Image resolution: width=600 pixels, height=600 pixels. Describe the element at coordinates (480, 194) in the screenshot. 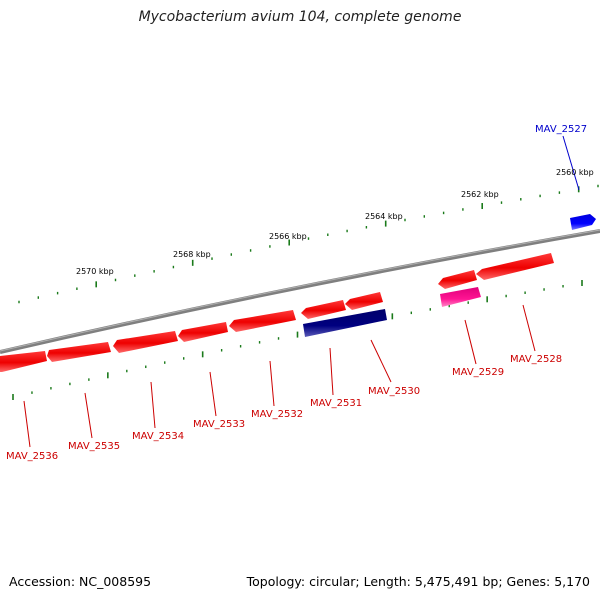

I see `ruler-label-2562: 2562 kbp` at that location.